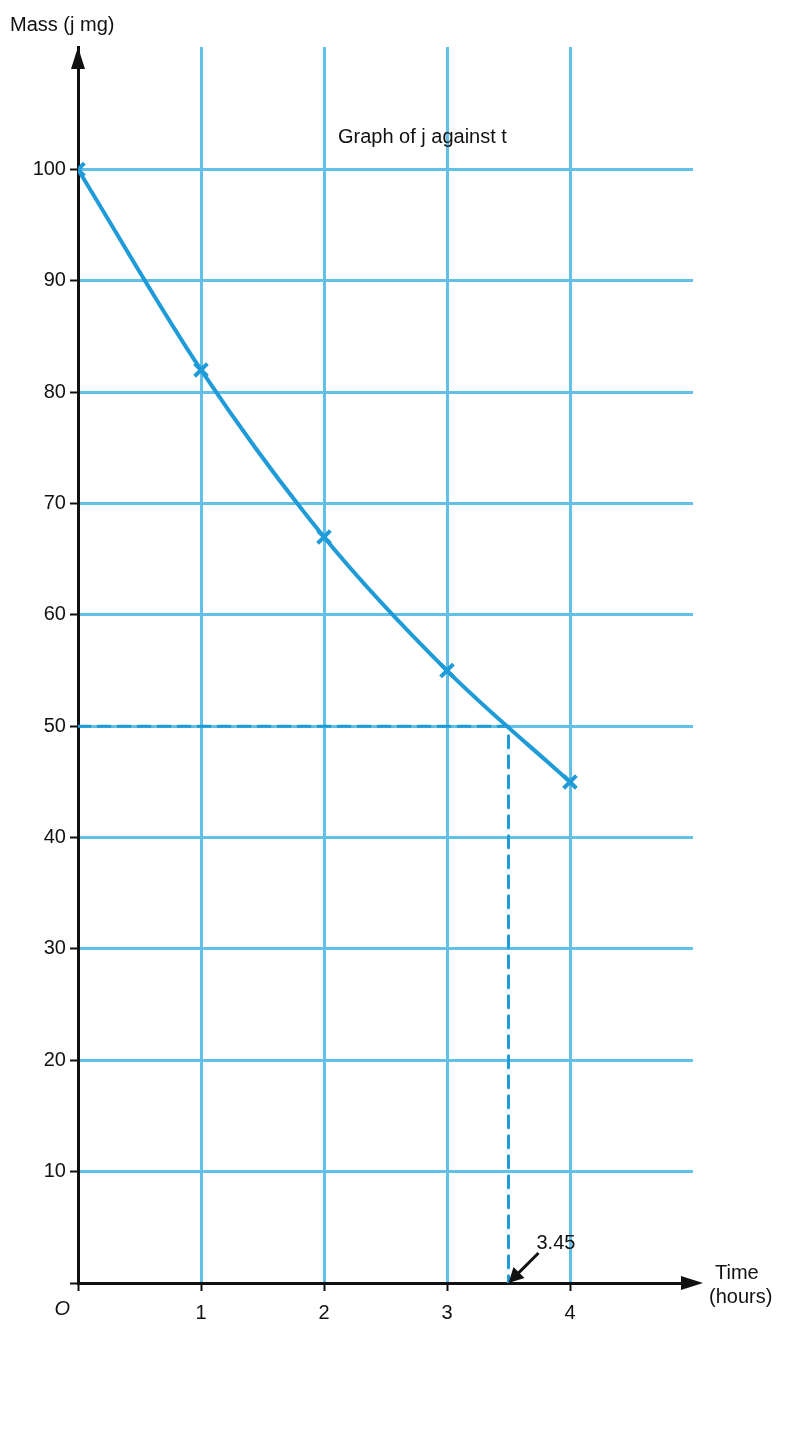 Image resolution: width=801 pixels, height=1453 pixels. What do you see at coordinates (54, 947) in the screenshot?
I see `y-tick-label: 30` at bounding box center [54, 947].